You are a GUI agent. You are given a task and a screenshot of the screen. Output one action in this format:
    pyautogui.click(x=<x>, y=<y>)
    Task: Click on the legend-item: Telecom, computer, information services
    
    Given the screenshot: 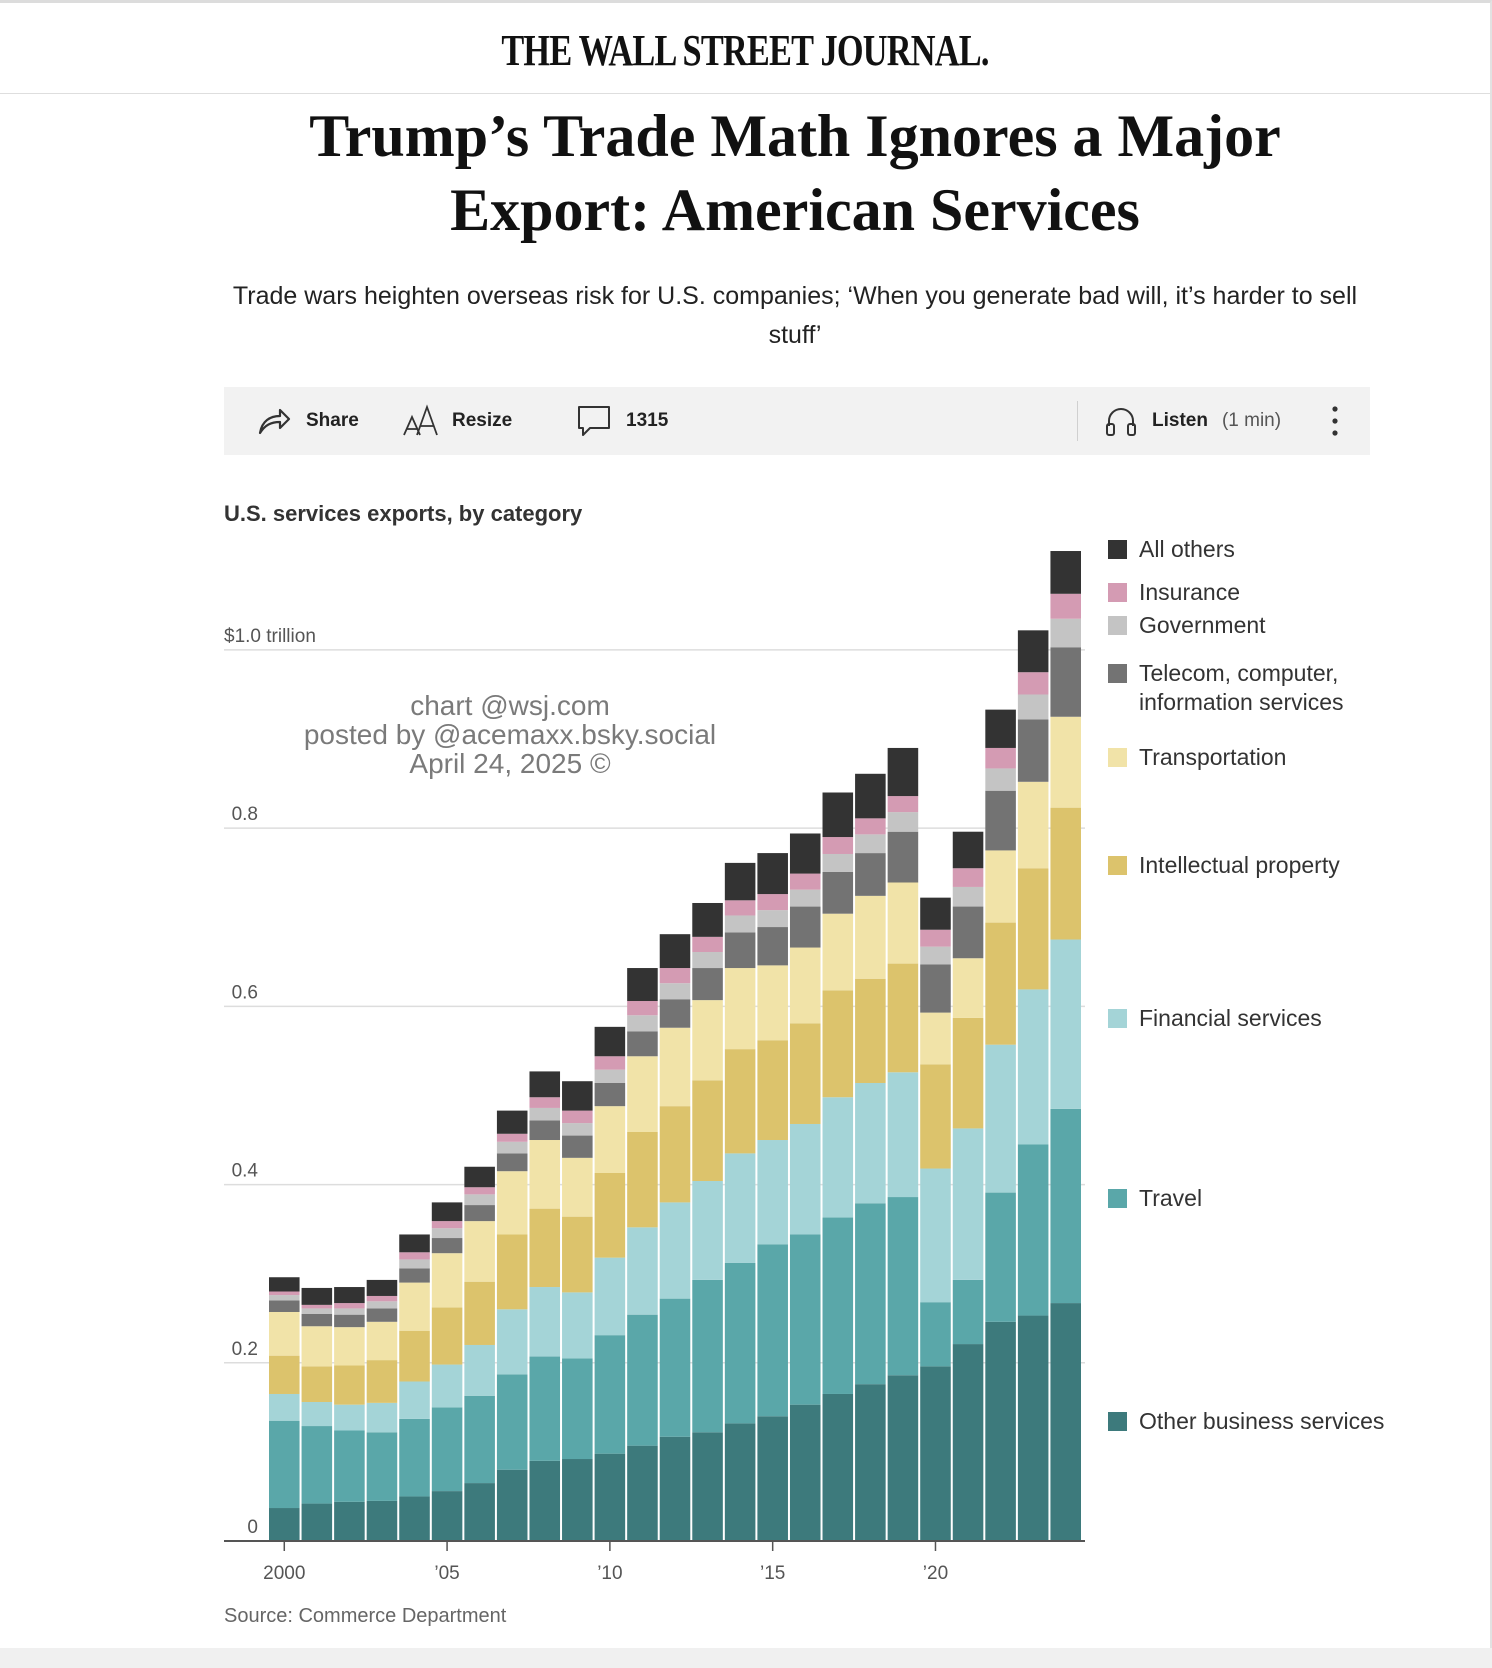 What is the action you would take?
    pyautogui.click(x=1248, y=688)
    